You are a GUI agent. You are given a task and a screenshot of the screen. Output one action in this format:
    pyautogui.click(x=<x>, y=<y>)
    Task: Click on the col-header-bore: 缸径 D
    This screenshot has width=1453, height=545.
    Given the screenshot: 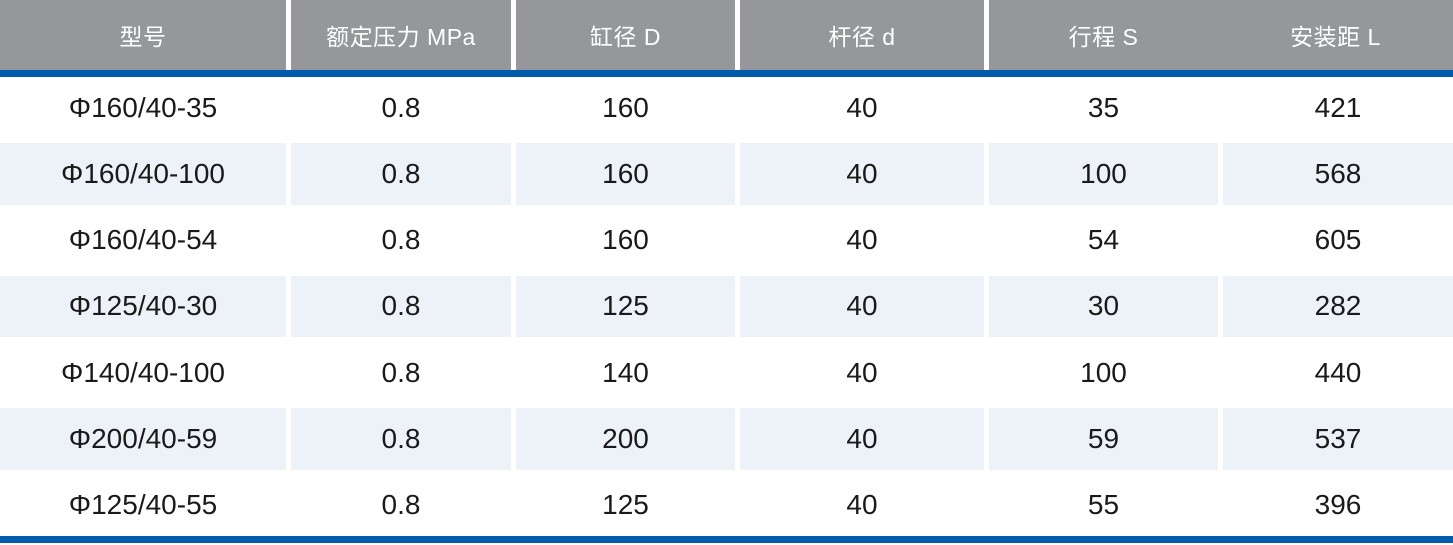 What is the action you would take?
    pyautogui.click(x=623, y=35)
    